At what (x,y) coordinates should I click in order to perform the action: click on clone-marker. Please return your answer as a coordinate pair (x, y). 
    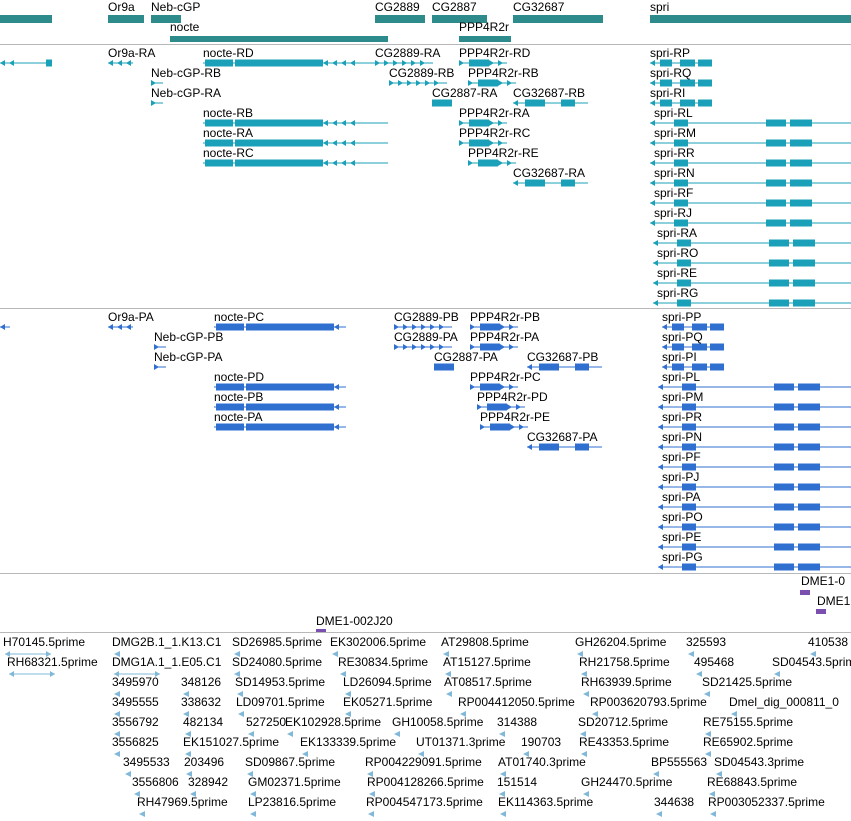
    Looking at the image, I should click on (321, 630).